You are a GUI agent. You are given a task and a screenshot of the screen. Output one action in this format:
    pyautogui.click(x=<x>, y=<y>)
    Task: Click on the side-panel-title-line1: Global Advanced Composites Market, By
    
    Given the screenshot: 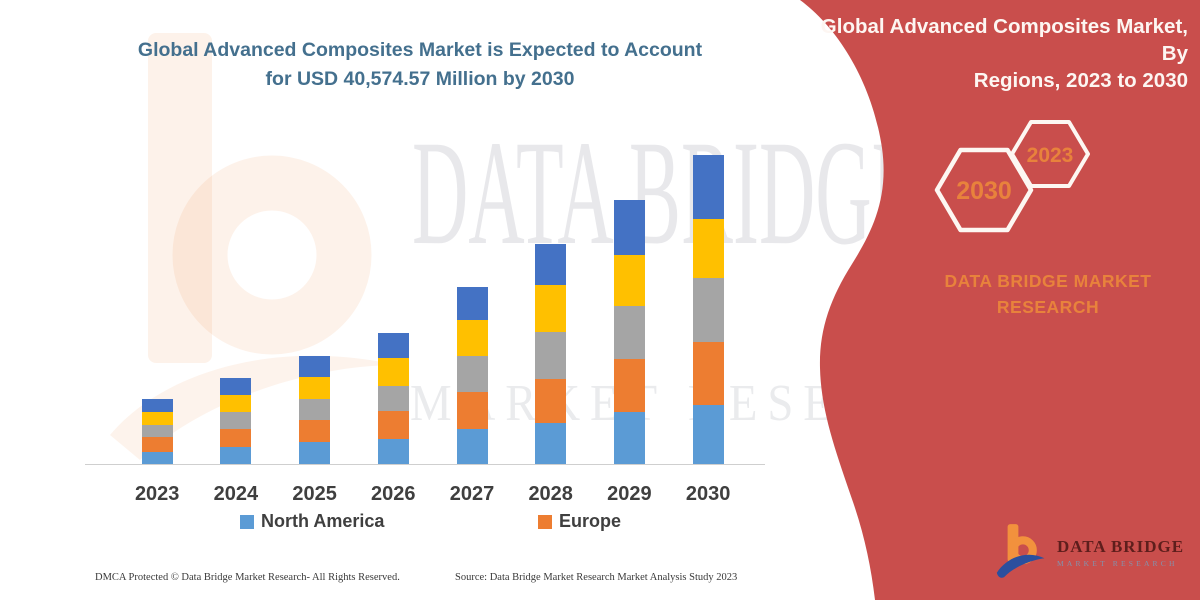 What is the action you would take?
    pyautogui.click(x=1004, y=40)
    